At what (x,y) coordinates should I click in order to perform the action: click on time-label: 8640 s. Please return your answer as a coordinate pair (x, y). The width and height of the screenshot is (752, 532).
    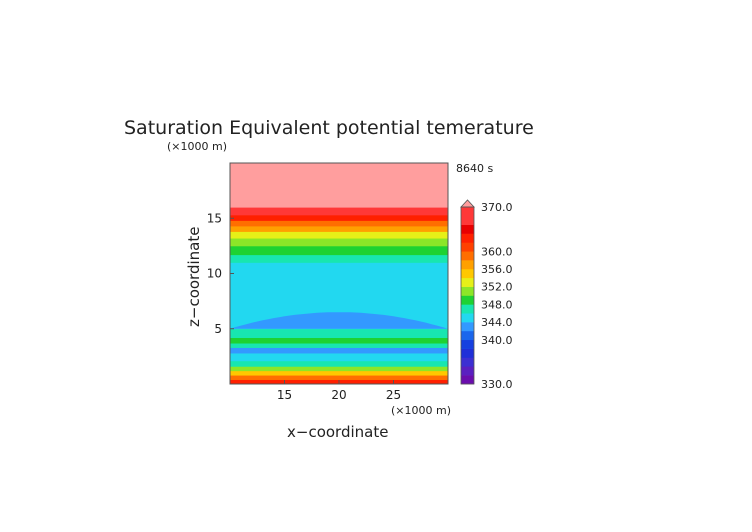
    Looking at the image, I should click on (474, 168).